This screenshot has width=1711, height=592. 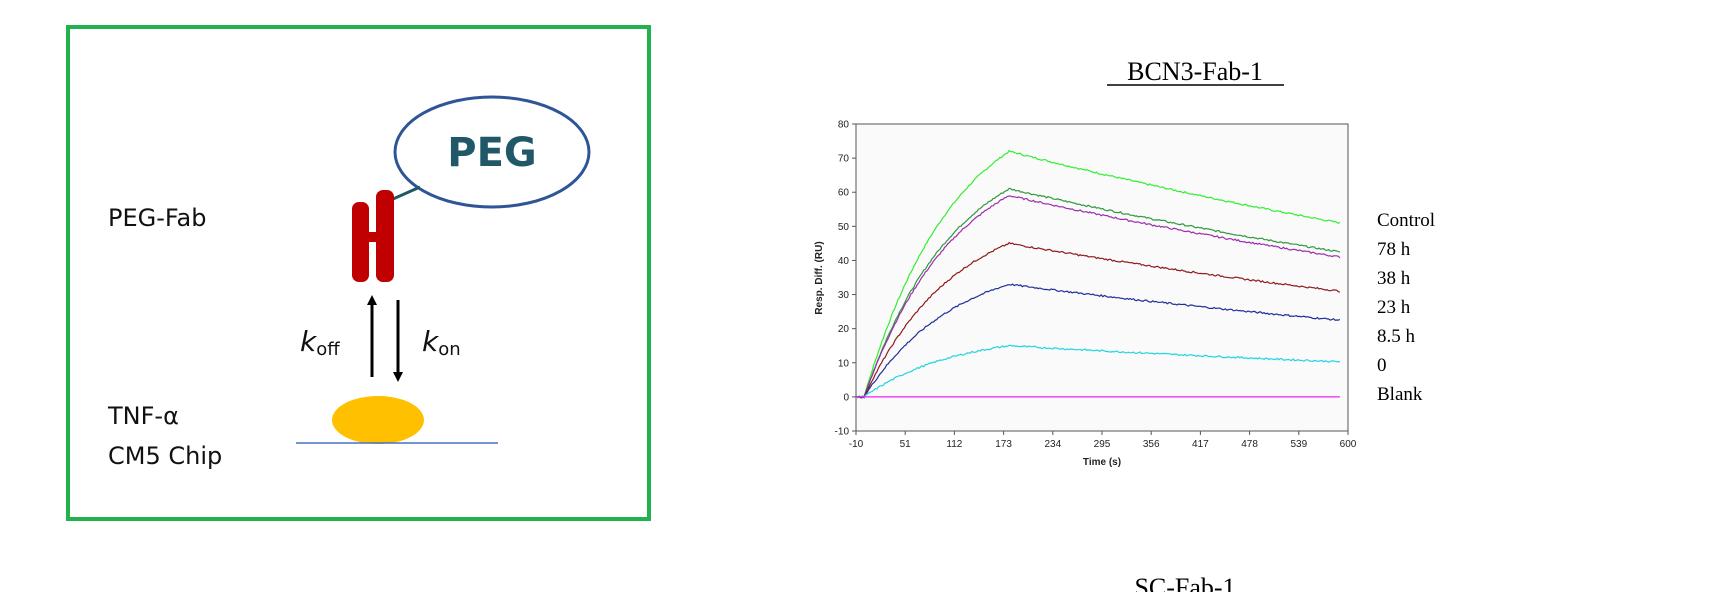 What do you see at coordinates (441, 342) in the screenshot?
I see `kon-label: kon` at bounding box center [441, 342].